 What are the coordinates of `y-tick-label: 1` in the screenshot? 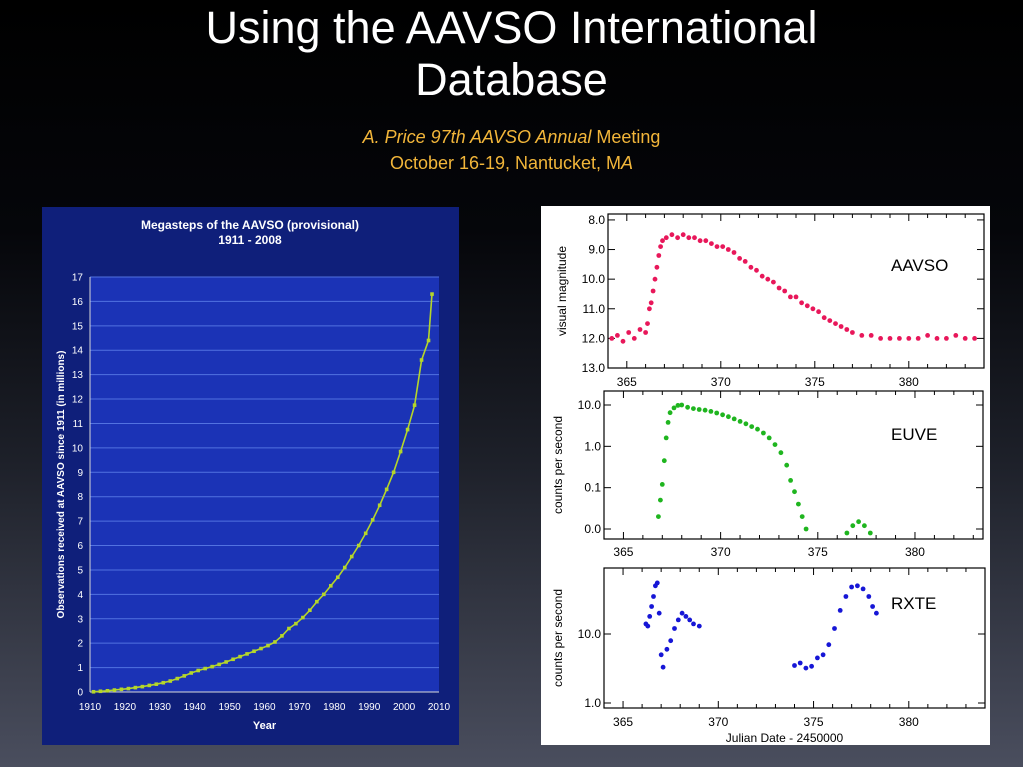 It's located at (80, 668).